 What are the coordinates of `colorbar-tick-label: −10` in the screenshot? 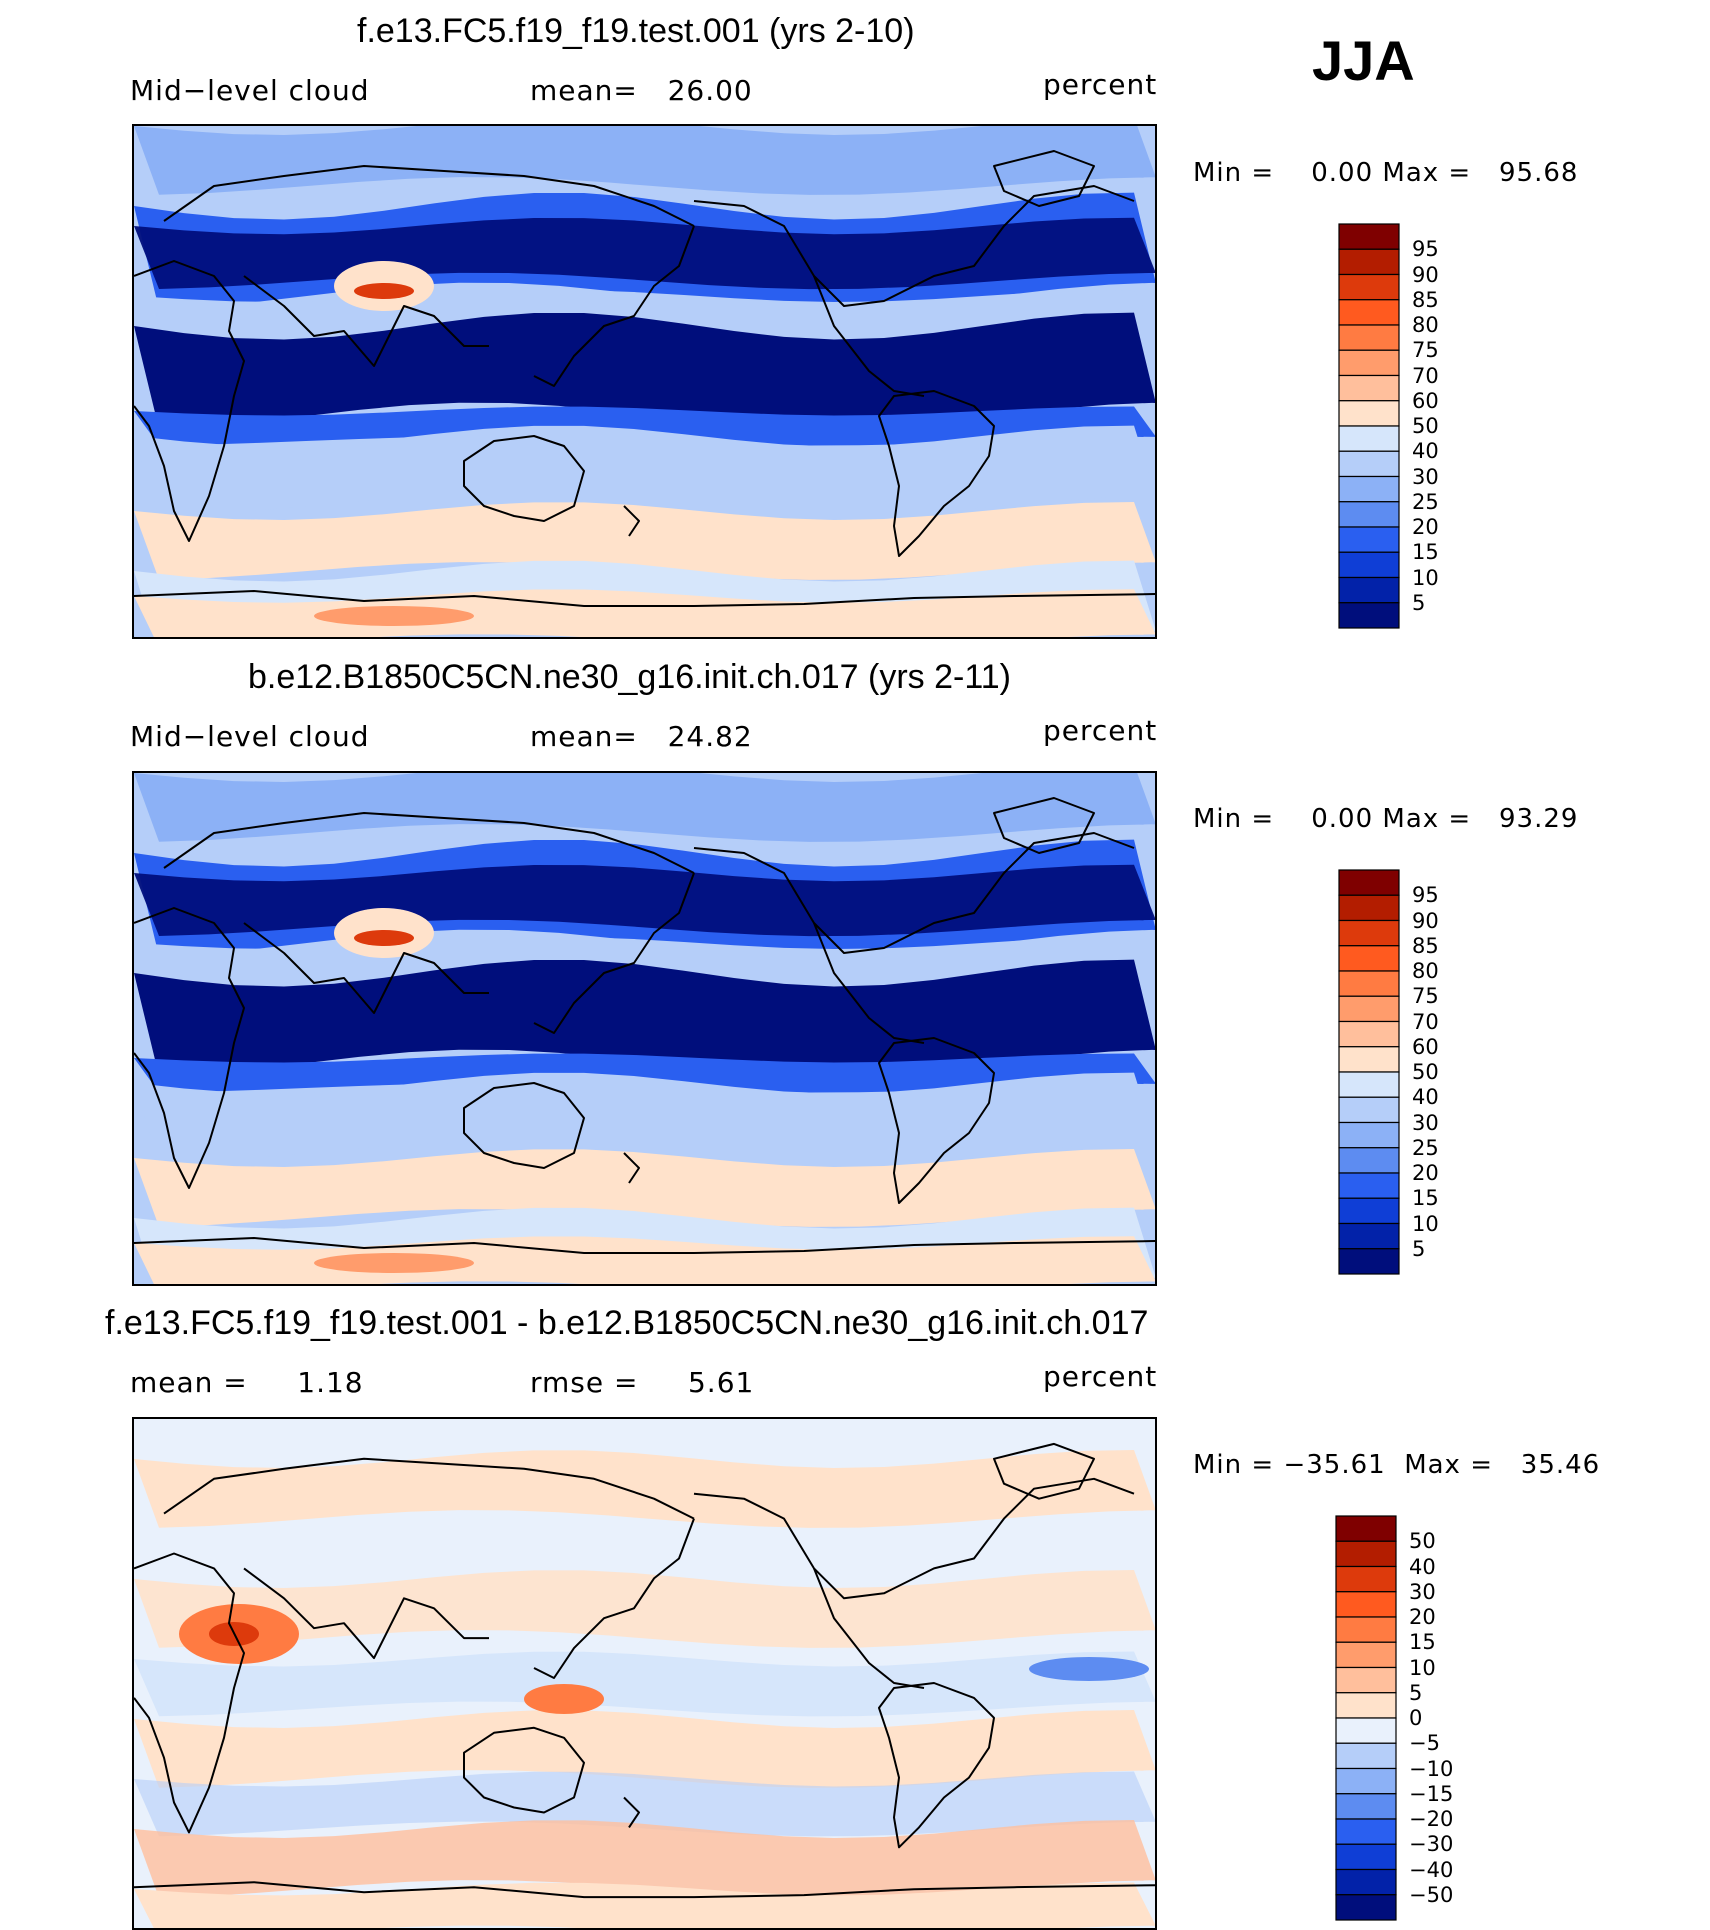 It's located at (1431, 1768).